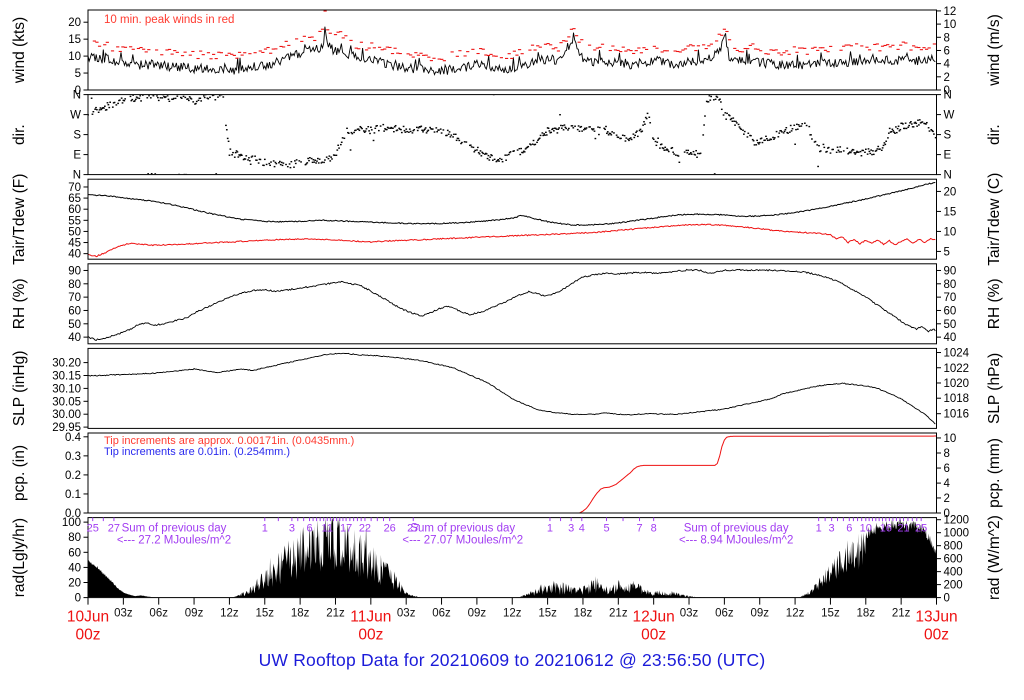 The height and width of the screenshot is (700, 1024). Describe the element at coordinates (957, 521) in the screenshot. I see `svg-text: 1200` at that location.